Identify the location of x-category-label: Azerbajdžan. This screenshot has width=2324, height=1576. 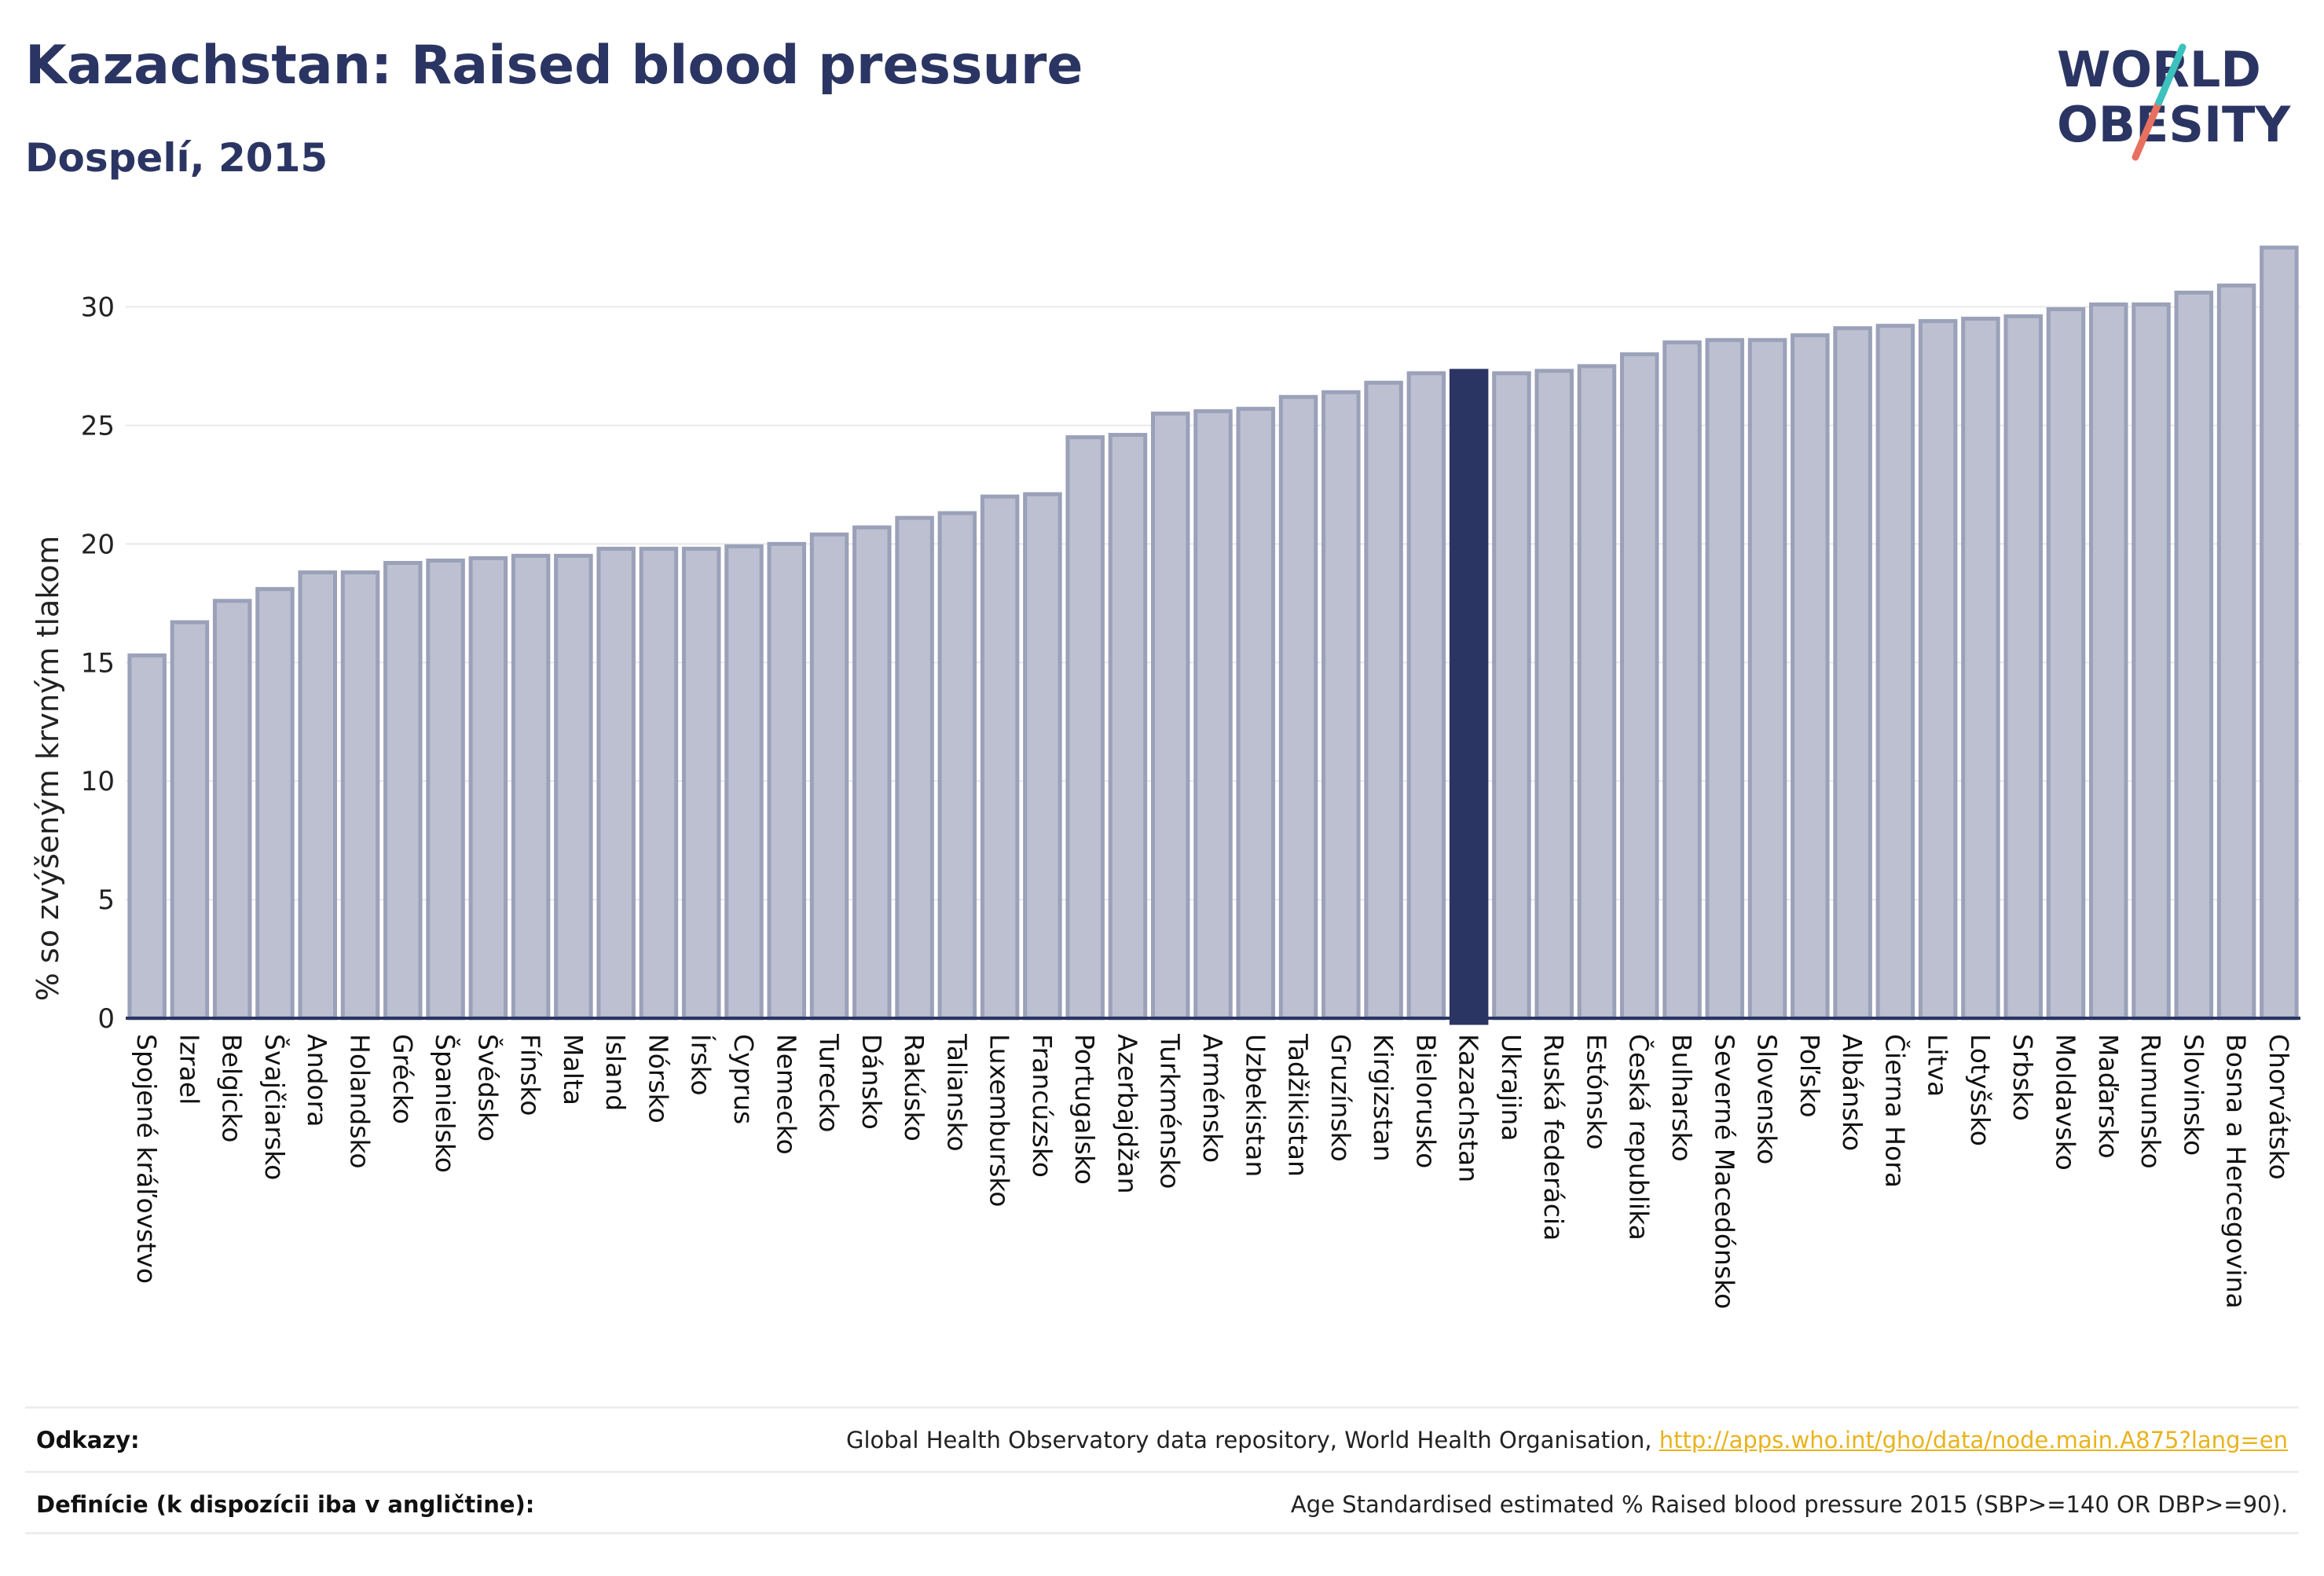
(1127, 1114).